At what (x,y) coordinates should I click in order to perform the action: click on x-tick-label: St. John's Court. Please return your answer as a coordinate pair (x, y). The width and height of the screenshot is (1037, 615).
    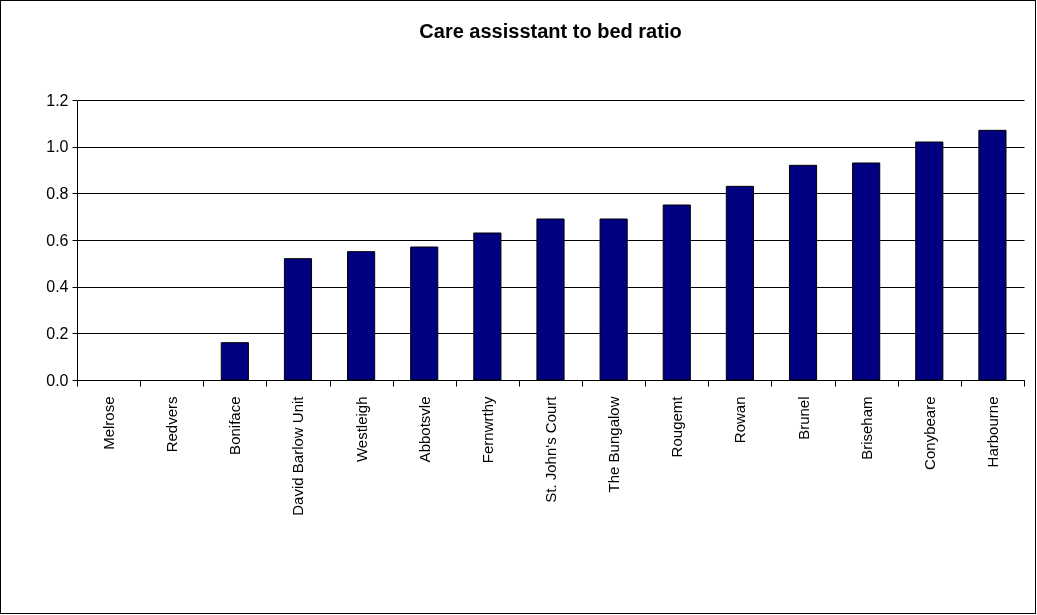
    Looking at the image, I should click on (550, 449).